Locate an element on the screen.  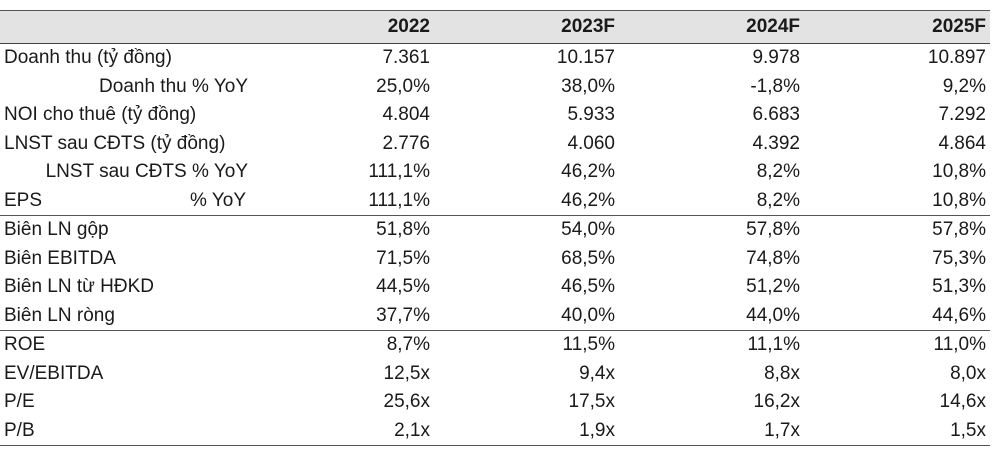
cell-value: 7.292 is located at coordinates (962, 115).